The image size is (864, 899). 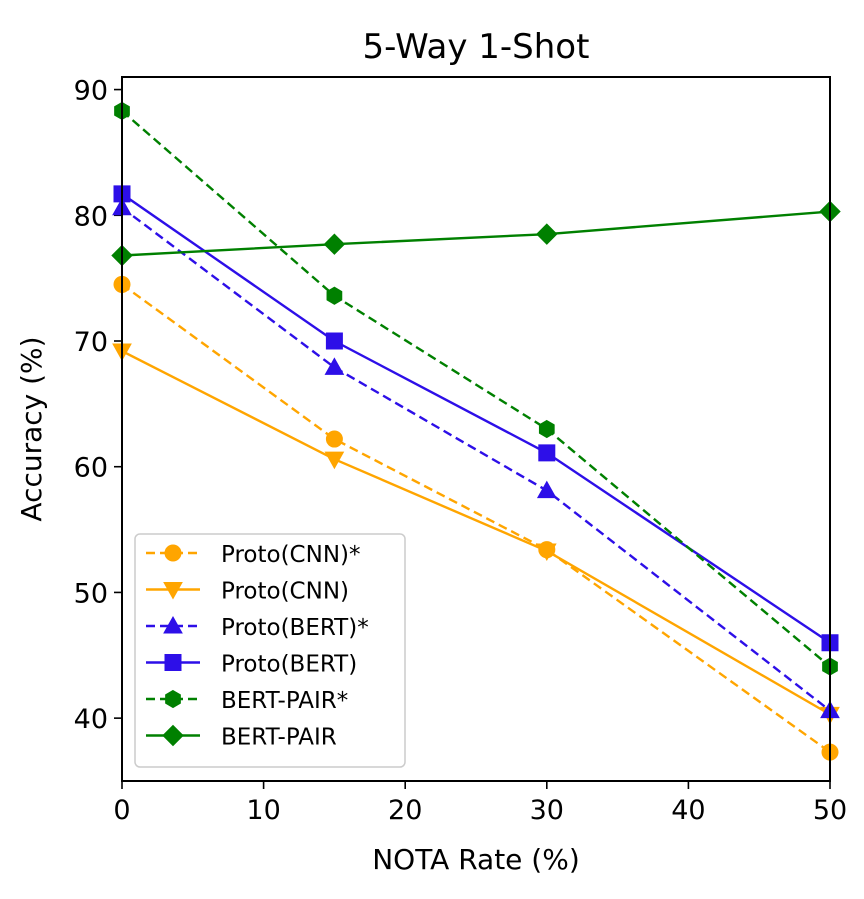 I want to click on y-tick-label: 50, so click(x=91, y=593).